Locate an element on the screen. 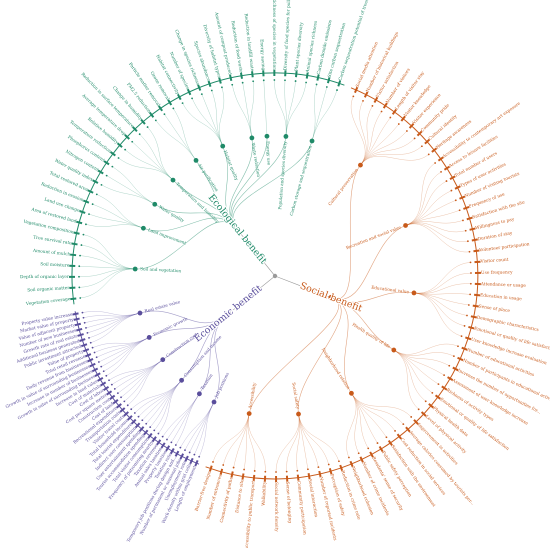 The height and width of the screenshot is (552, 550). group-node-soil-and-vegetation is located at coordinates (135, 269).